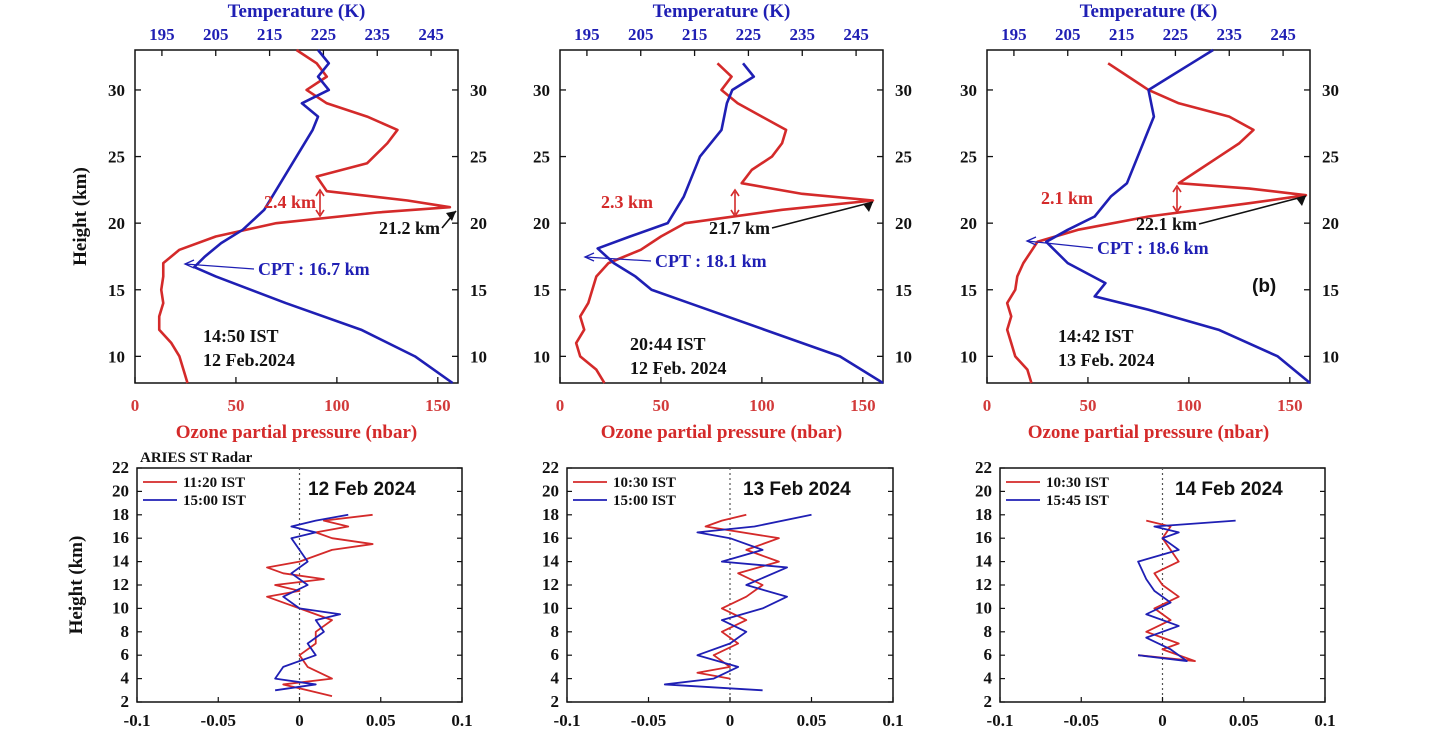 This screenshot has height=739, width=1440. What do you see at coordinates (162, 34) in the screenshot?
I see `temp-tick-label: 195` at bounding box center [162, 34].